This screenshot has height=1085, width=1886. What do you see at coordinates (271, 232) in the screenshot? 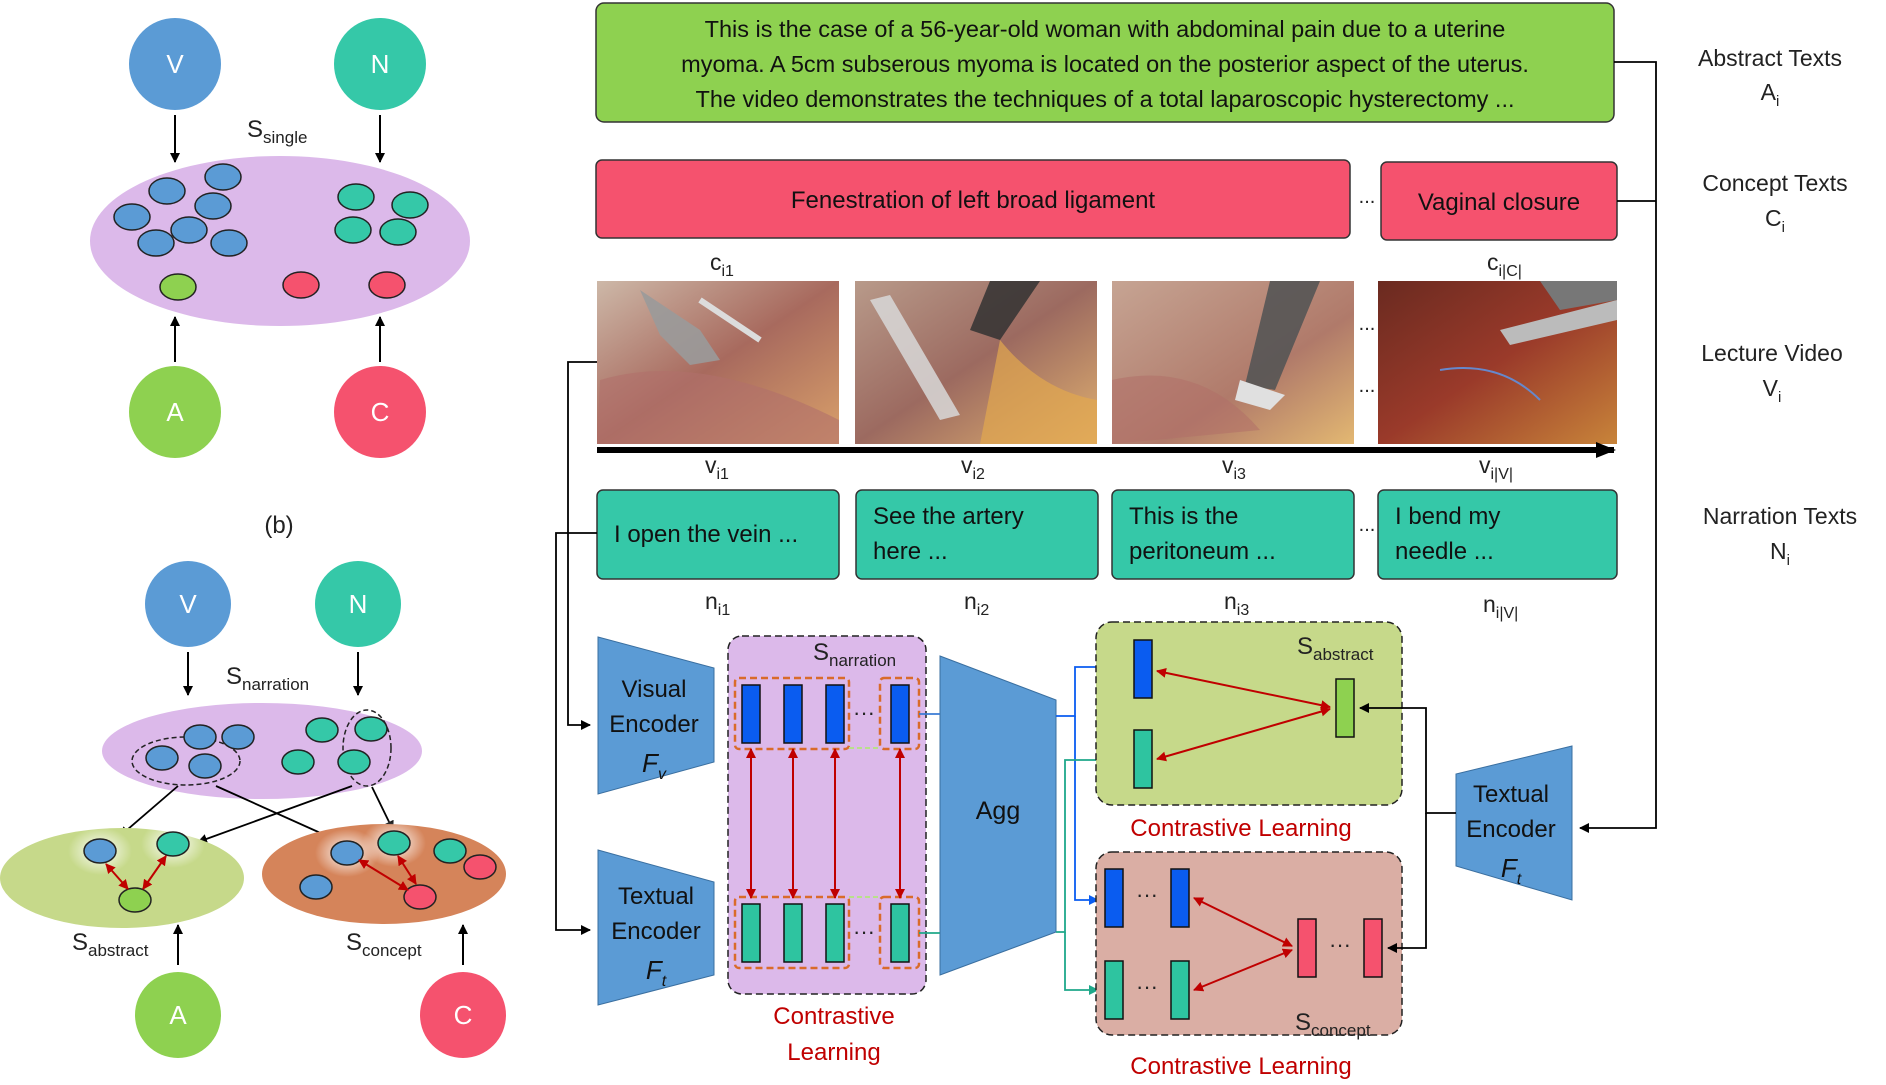
I see `single-space-dots` at bounding box center [271, 232].